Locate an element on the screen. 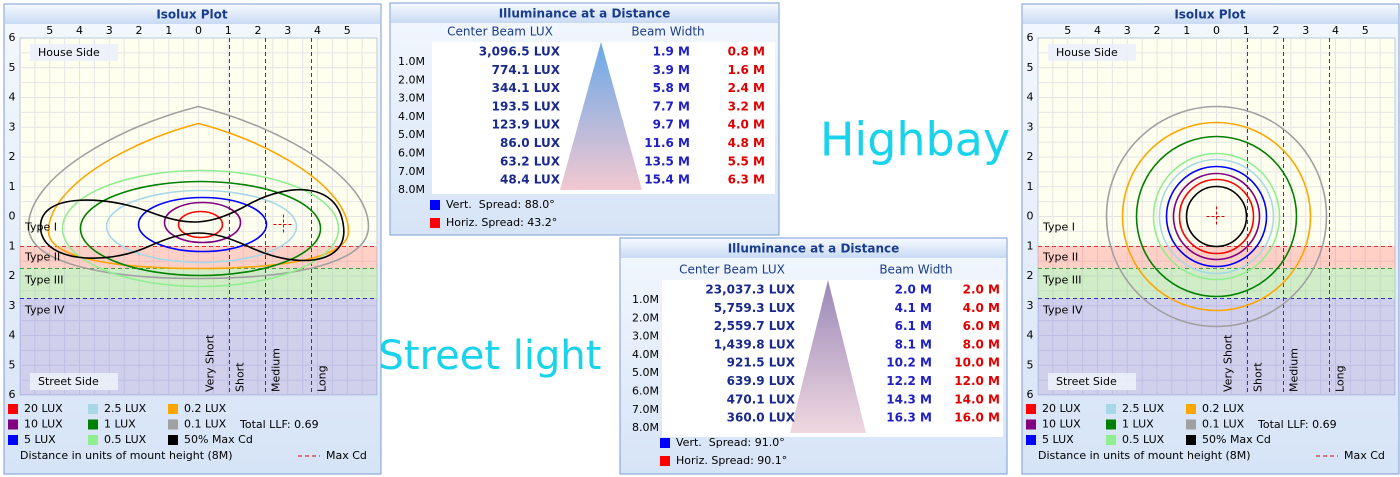 The height and width of the screenshot is (477, 1400). table-cell: 470.1 LUX is located at coordinates (761, 399).